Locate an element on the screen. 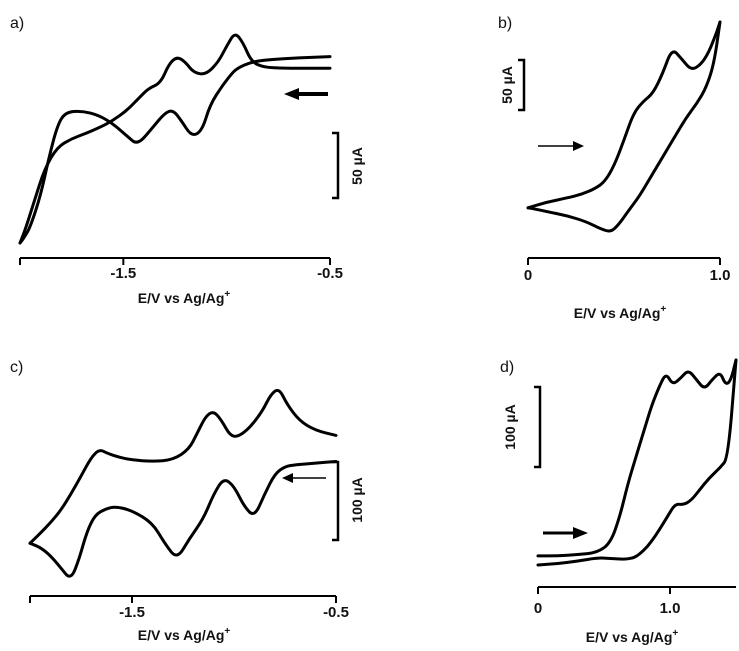 This screenshot has width=739, height=651. panel-c-scale-bar is located at coordinates (336, 501).